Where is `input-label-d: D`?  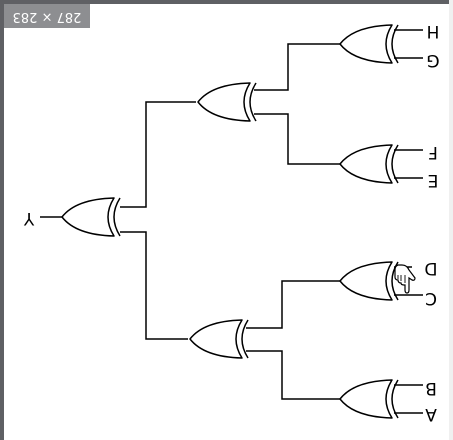
input-label-d: D is located at coordinates (430, 268).